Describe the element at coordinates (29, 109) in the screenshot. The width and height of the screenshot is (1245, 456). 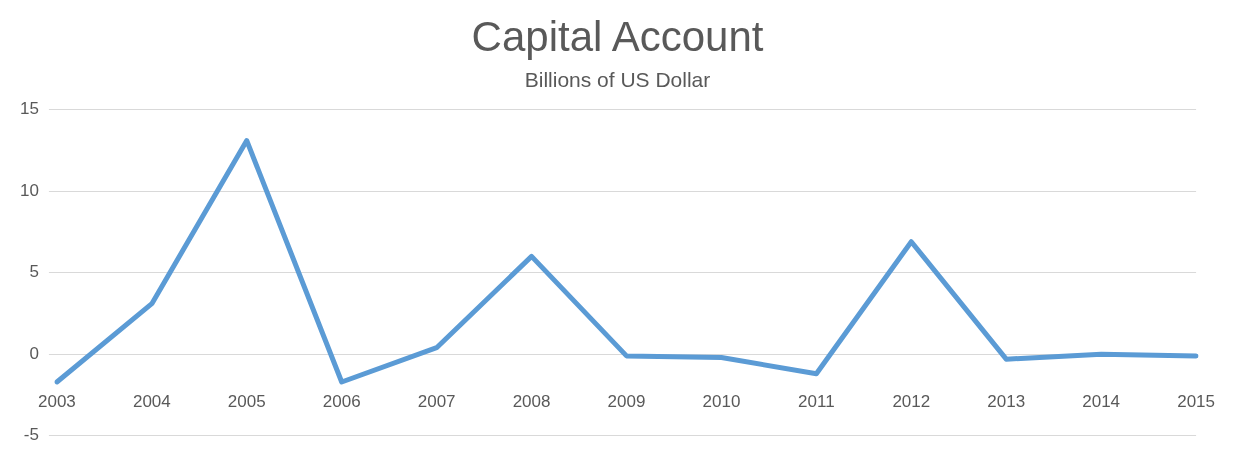
I see `y-tick-label: 15` at that location.